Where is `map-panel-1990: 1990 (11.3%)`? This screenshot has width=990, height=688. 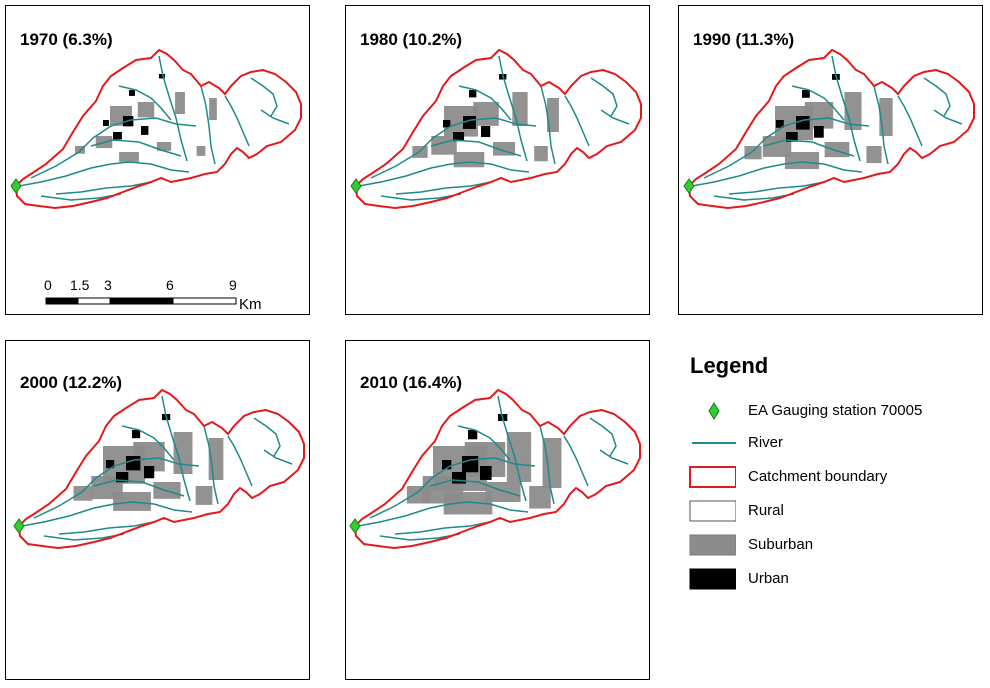 map-panel-1990: 1990 (11.3%) is located at coordinates (830, 160).